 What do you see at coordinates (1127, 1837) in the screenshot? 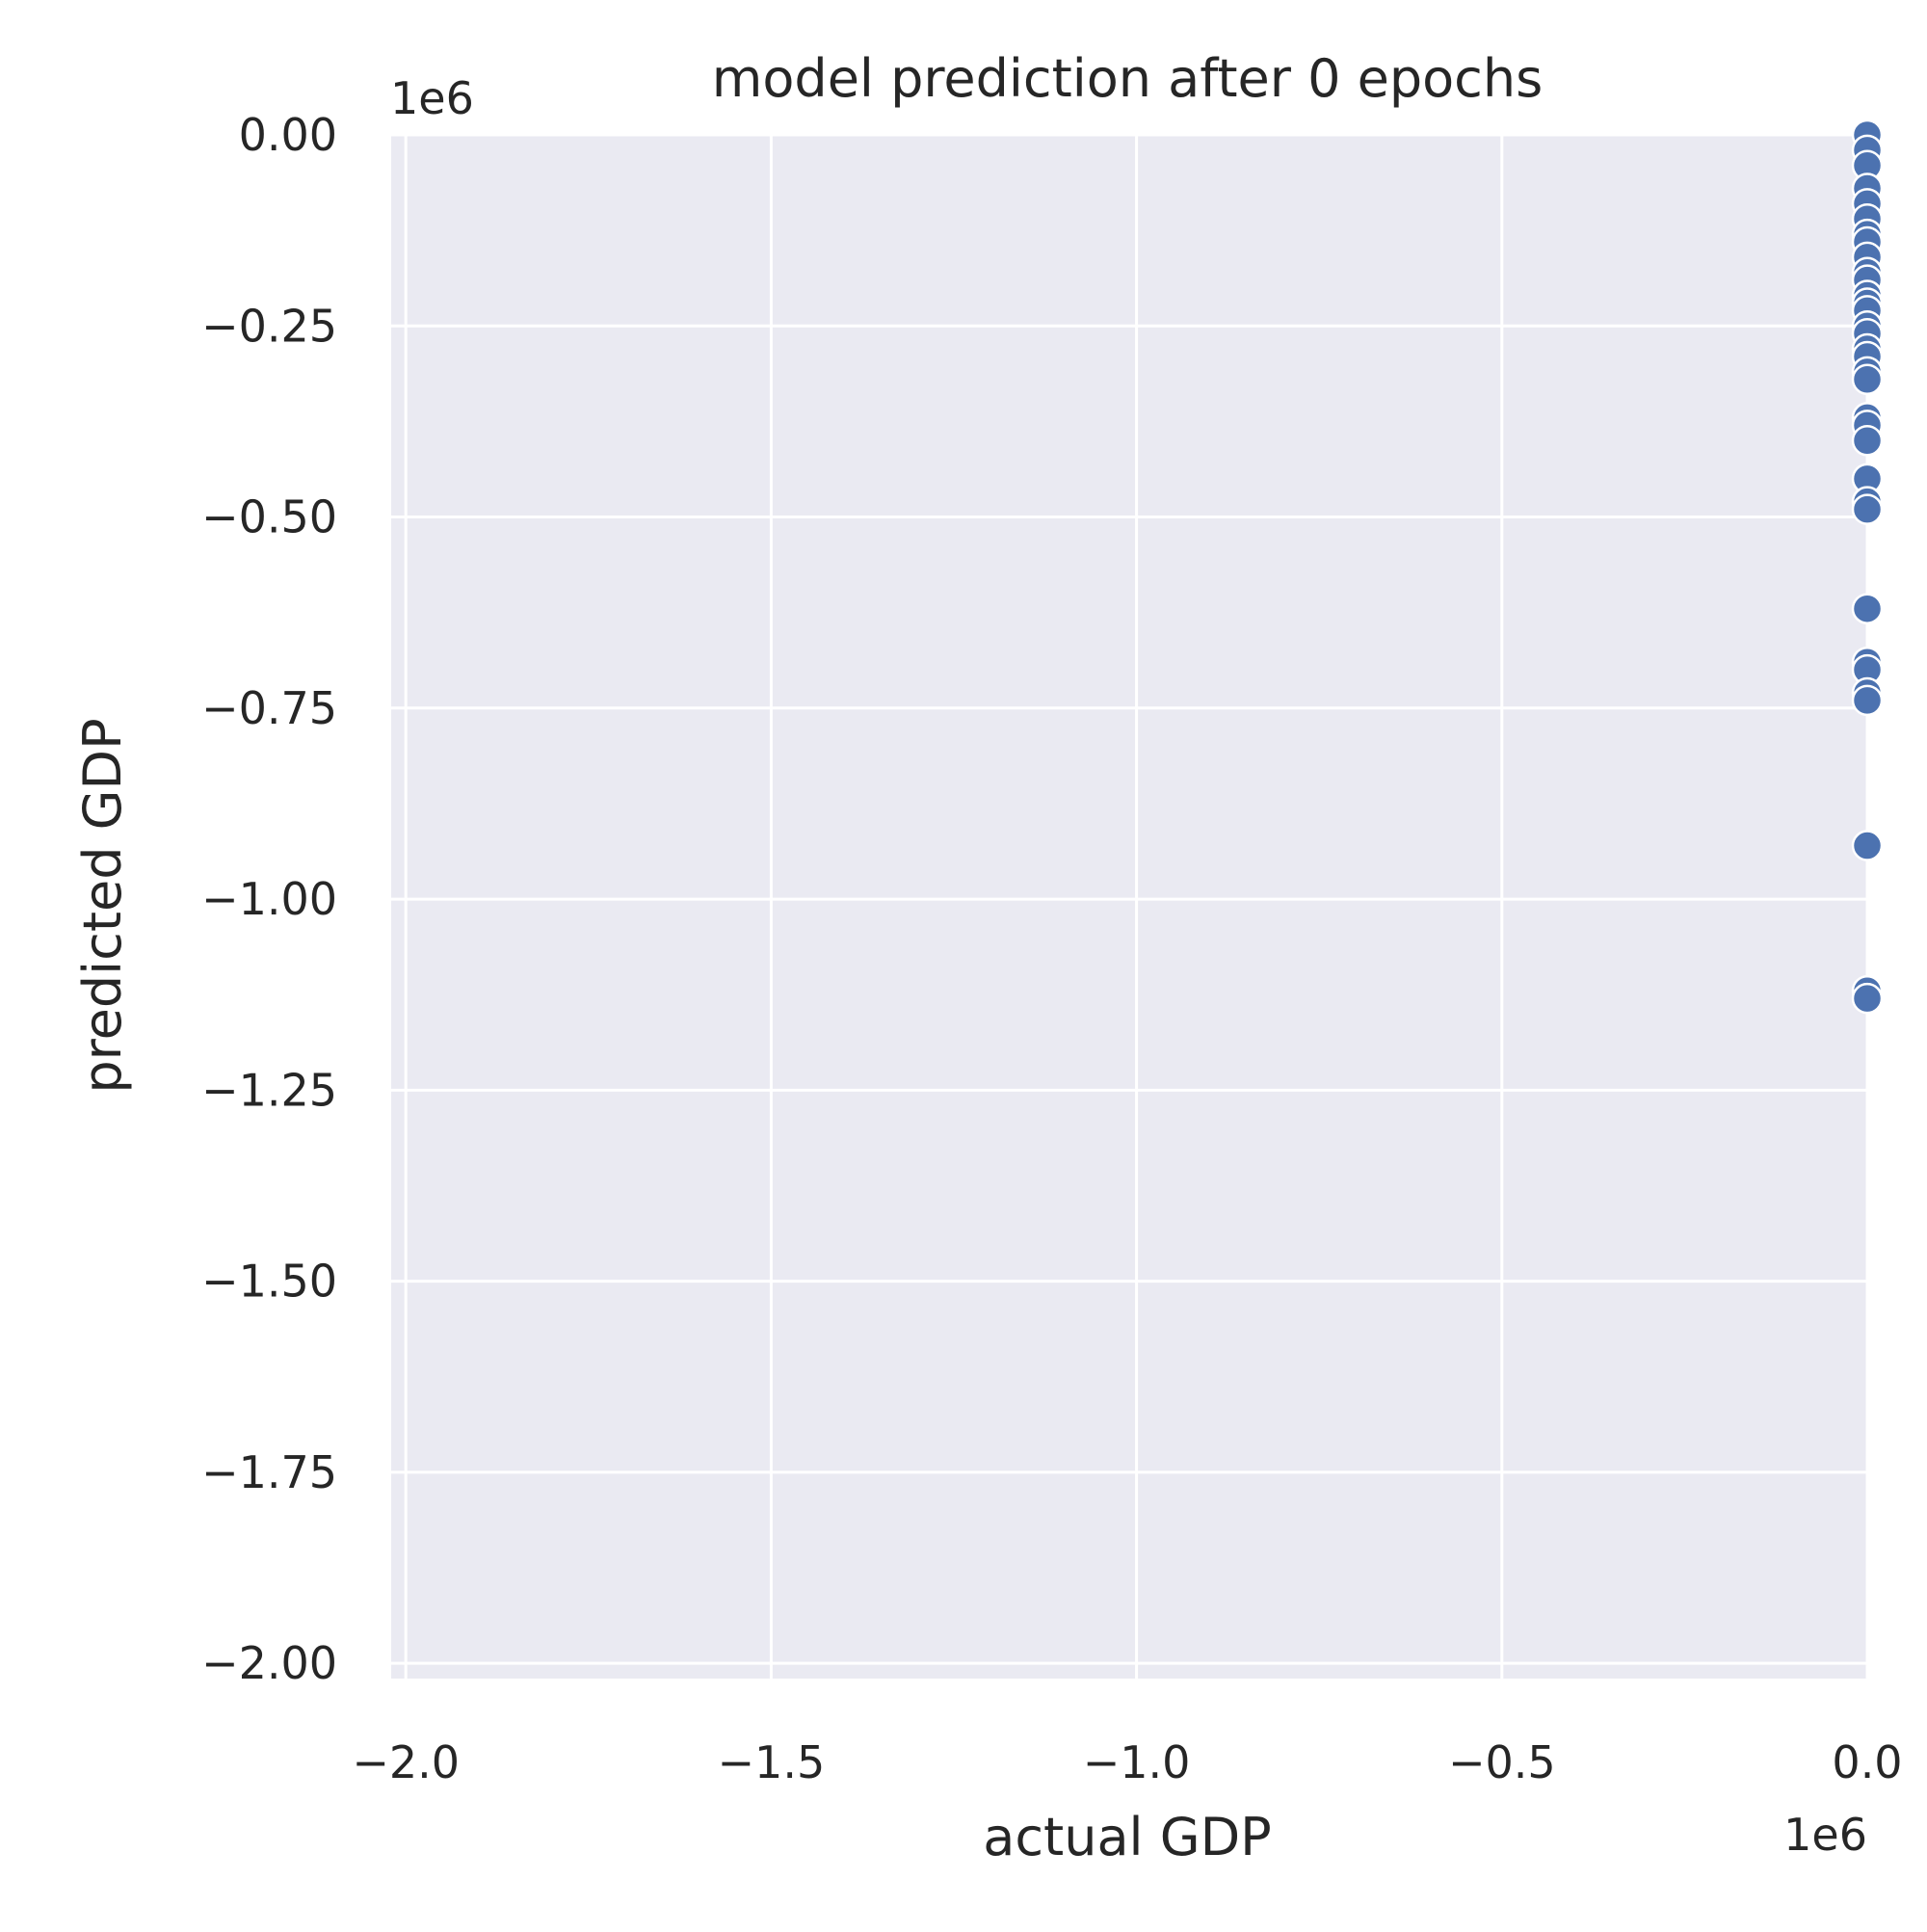
I see `x-axis-label: actual GDP` at bounding box center [1127, 1837].